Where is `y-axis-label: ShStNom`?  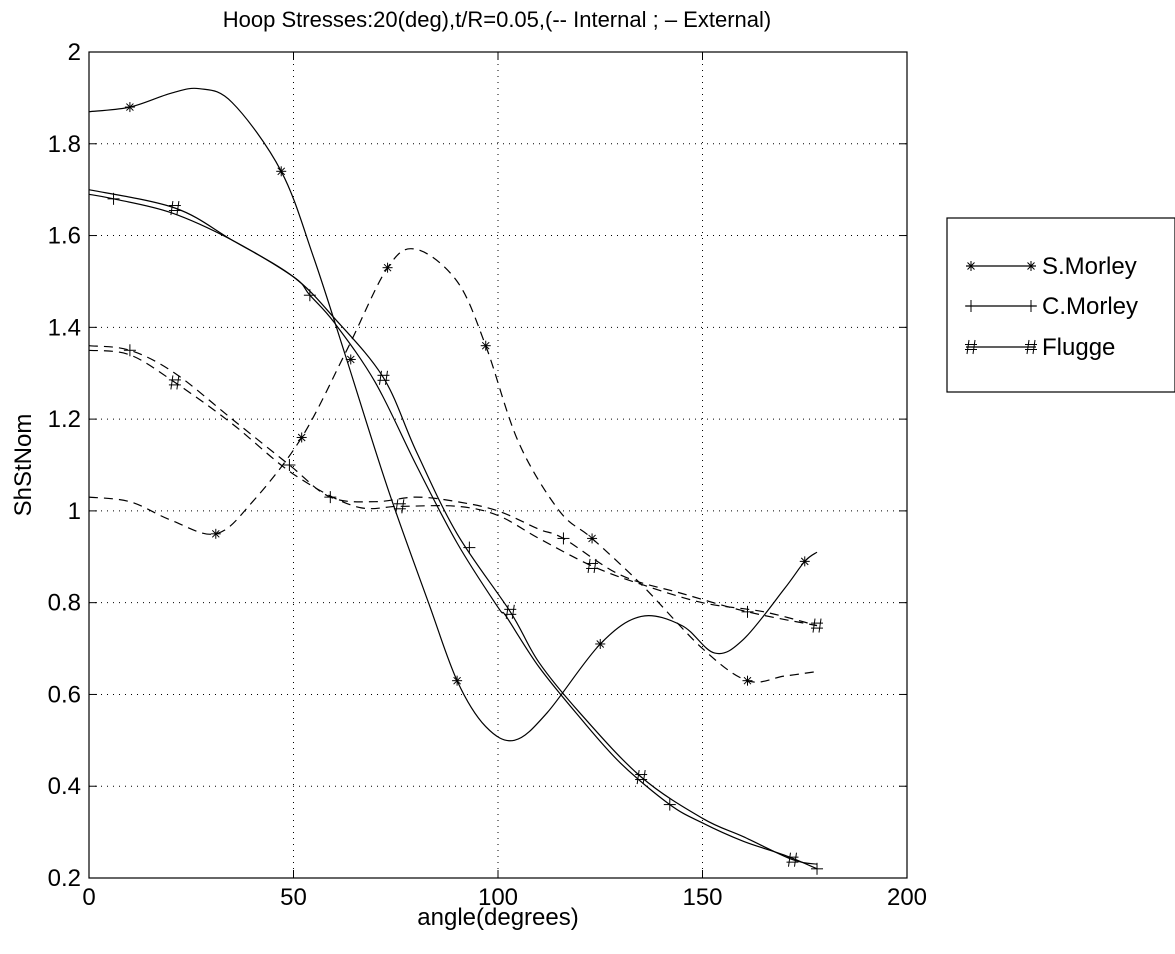 y-axis-label: ShStNom is located at coordinates (23, 465).